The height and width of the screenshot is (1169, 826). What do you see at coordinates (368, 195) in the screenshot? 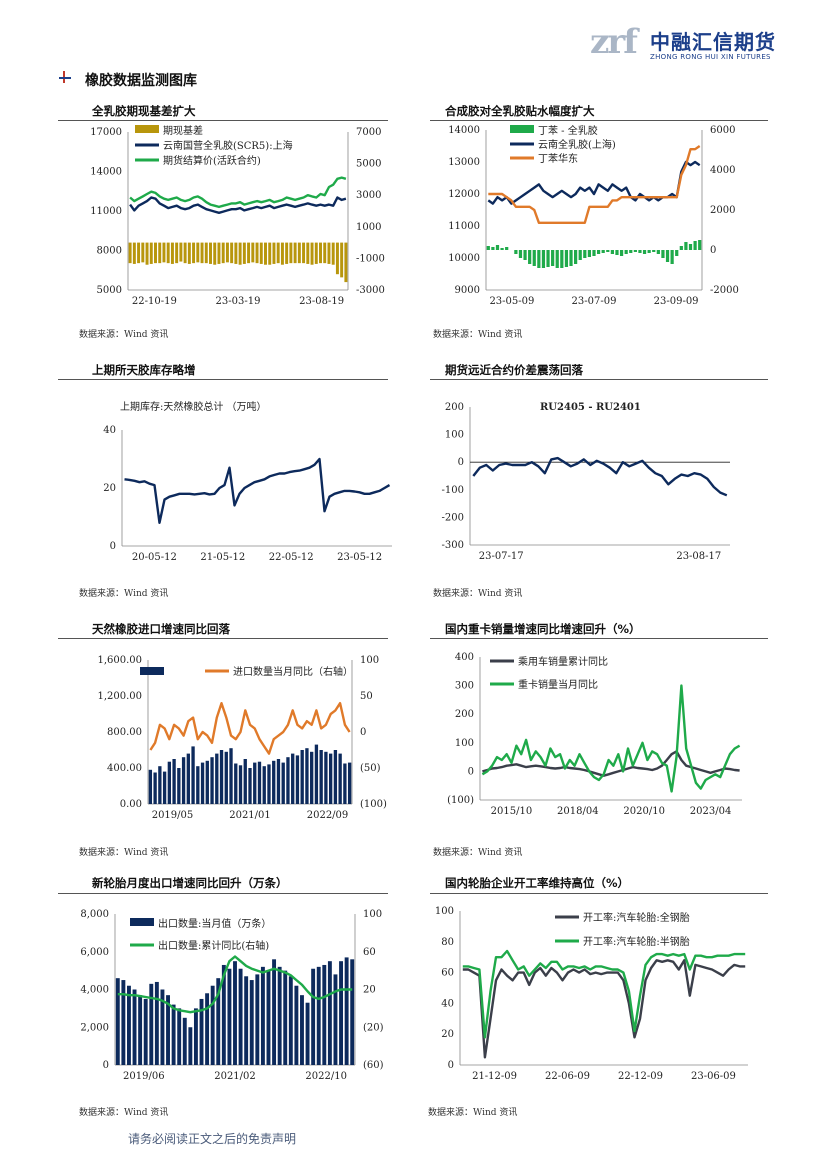
I see `y2-tick-label: 3000` at bounding box center [368, 195].